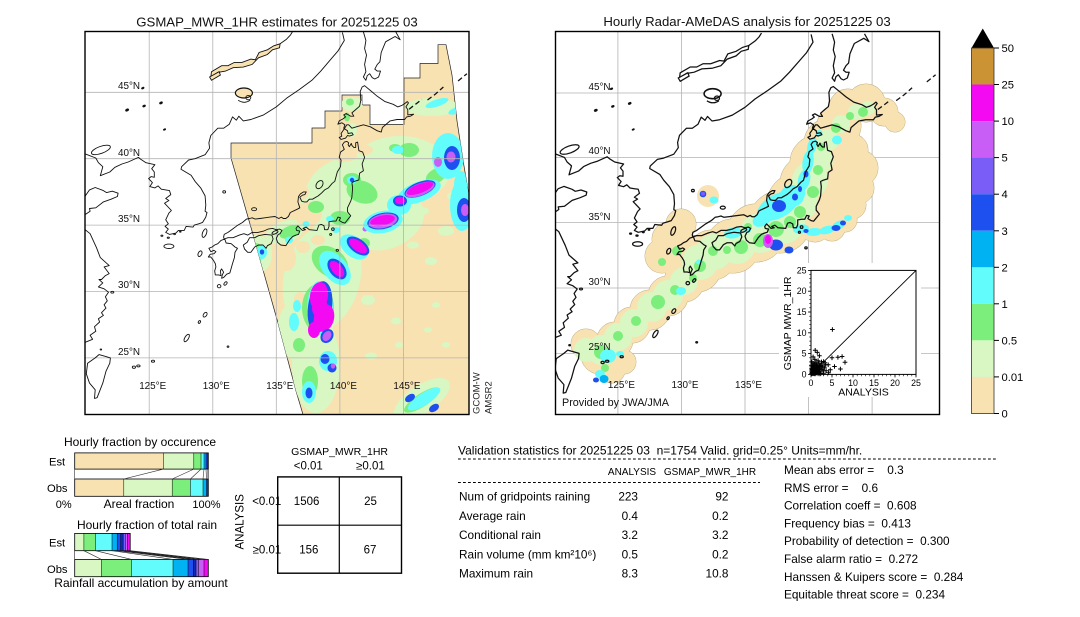 This screenshot has width=1080, height=617. Describe the element at coordinates (717, 573) in the screenshot. I see `svg-text: 10.8` at that location.